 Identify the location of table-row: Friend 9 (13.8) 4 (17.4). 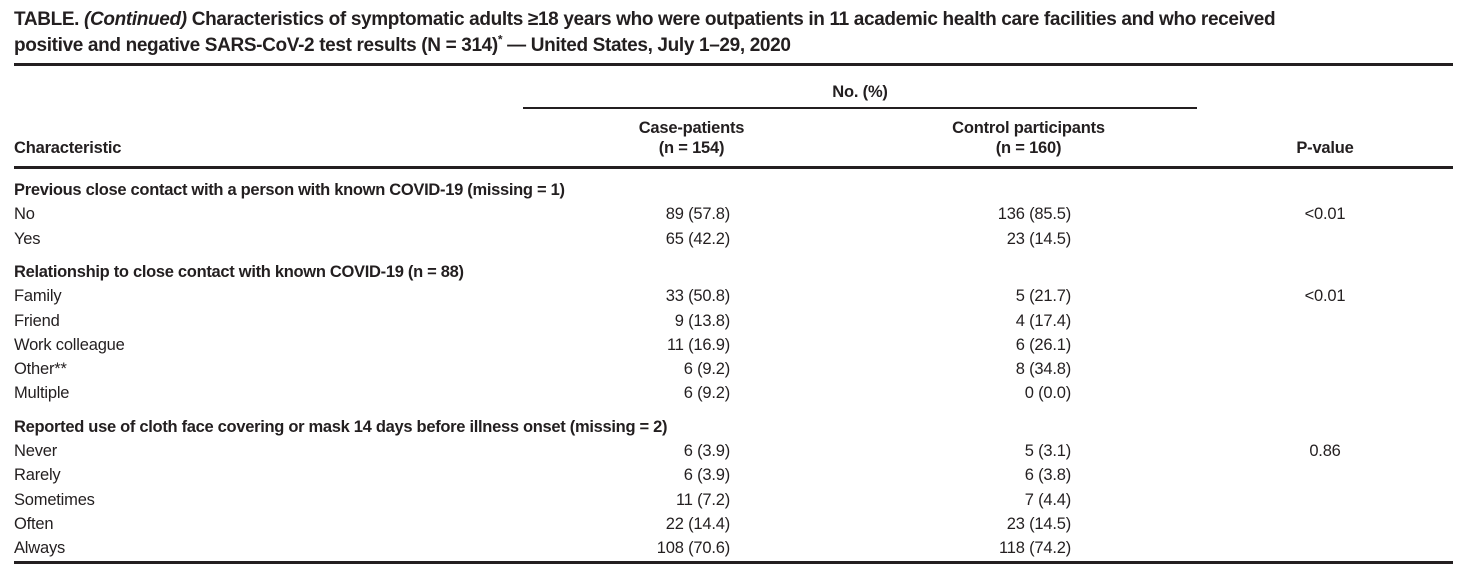
(733, 321).